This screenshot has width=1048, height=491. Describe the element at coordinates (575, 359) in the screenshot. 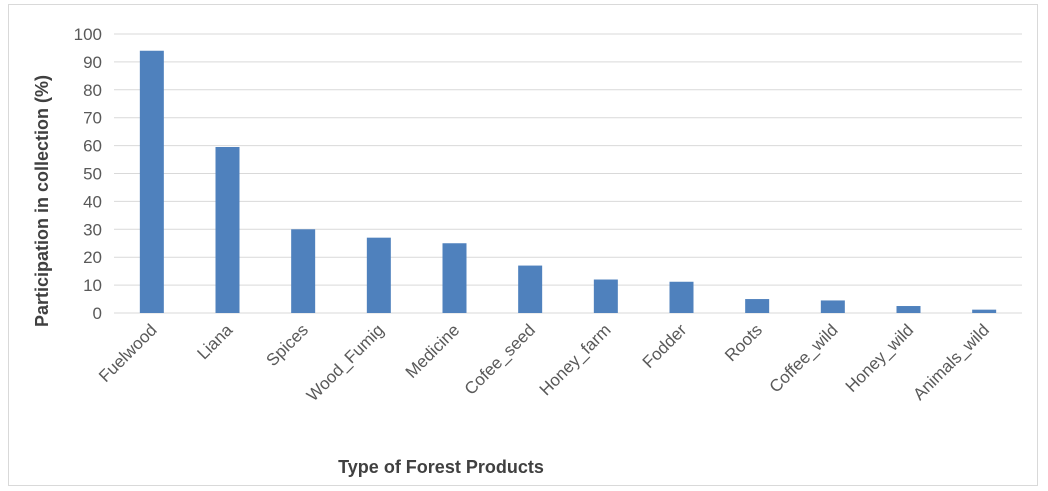

I see `x-tick-label: Honey_farm` at that location.